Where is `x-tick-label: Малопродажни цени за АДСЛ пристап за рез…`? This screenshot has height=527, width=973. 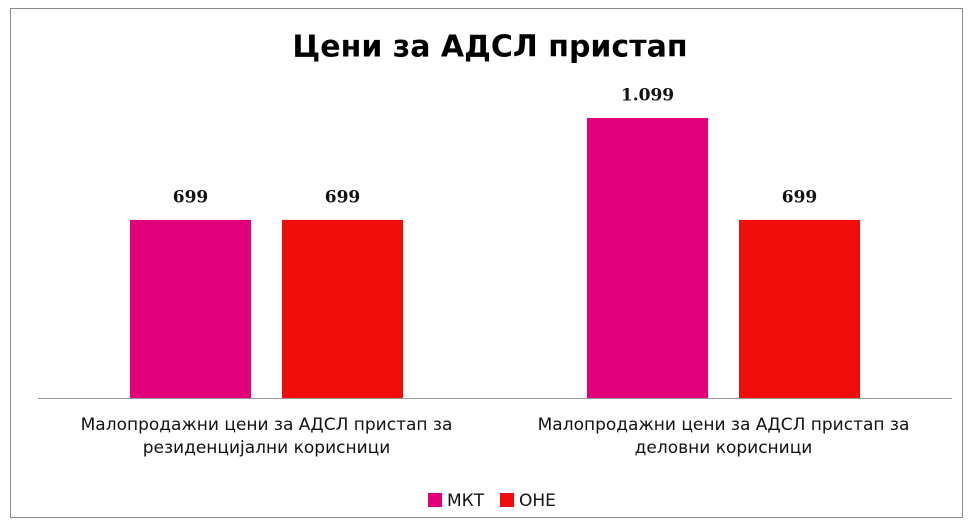
x-tick-label: Малопродажни цени за АДСЛ пристап за рез… is located at coordinates (266, 436).